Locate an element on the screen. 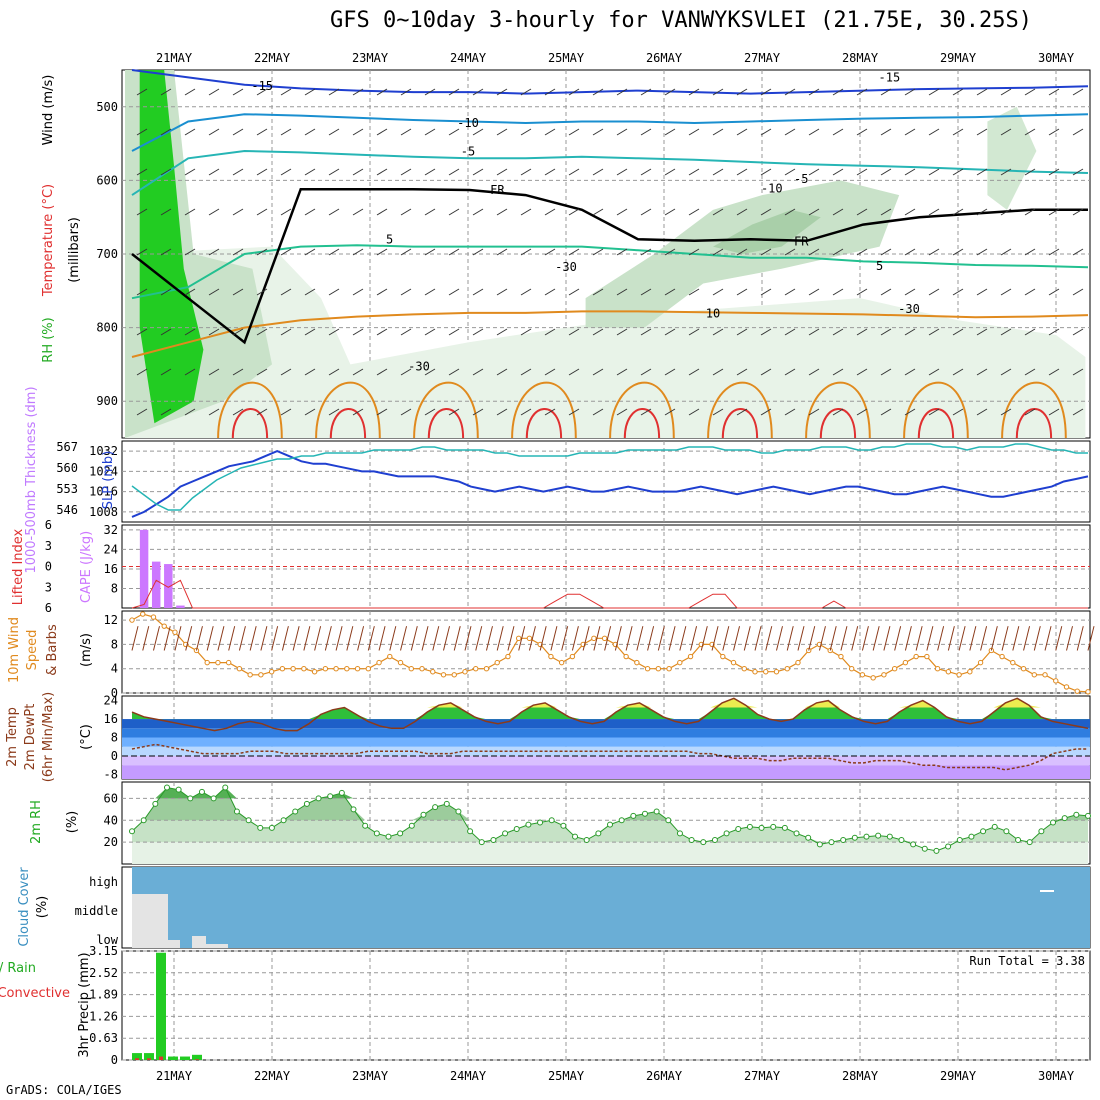 The image size is (1100, 1100). slp-tick: 1016 is located at coordinates (103, 492).